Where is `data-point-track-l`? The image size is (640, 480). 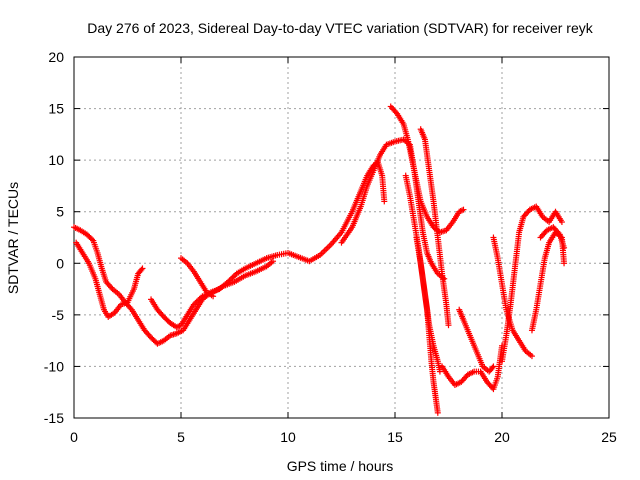
data-point-track-l is located at coordinates (531, 356).